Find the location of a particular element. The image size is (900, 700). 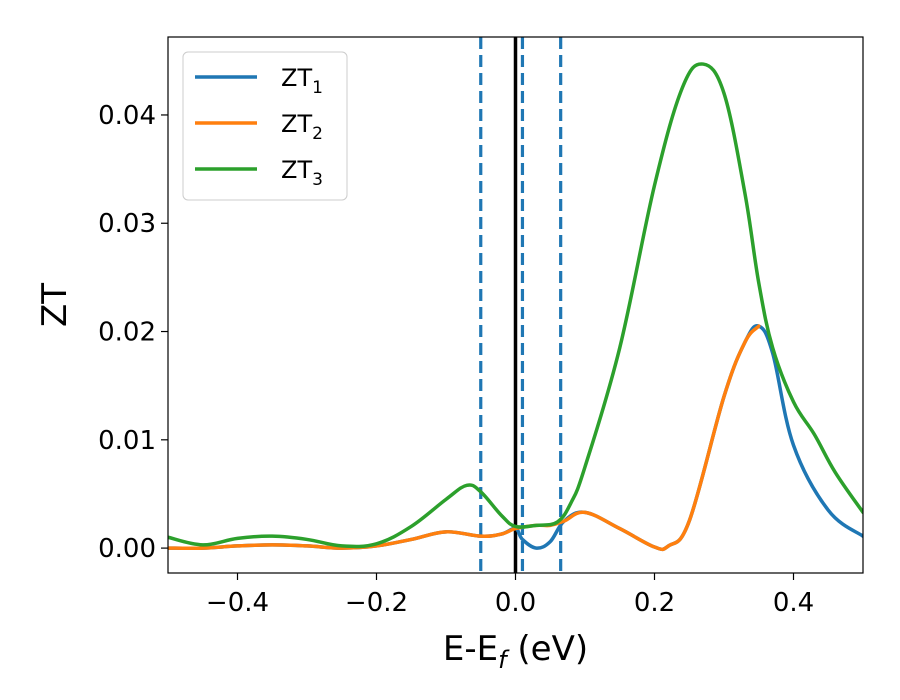

x-tick-label: 0.0 is located at coordinates (515, 603).